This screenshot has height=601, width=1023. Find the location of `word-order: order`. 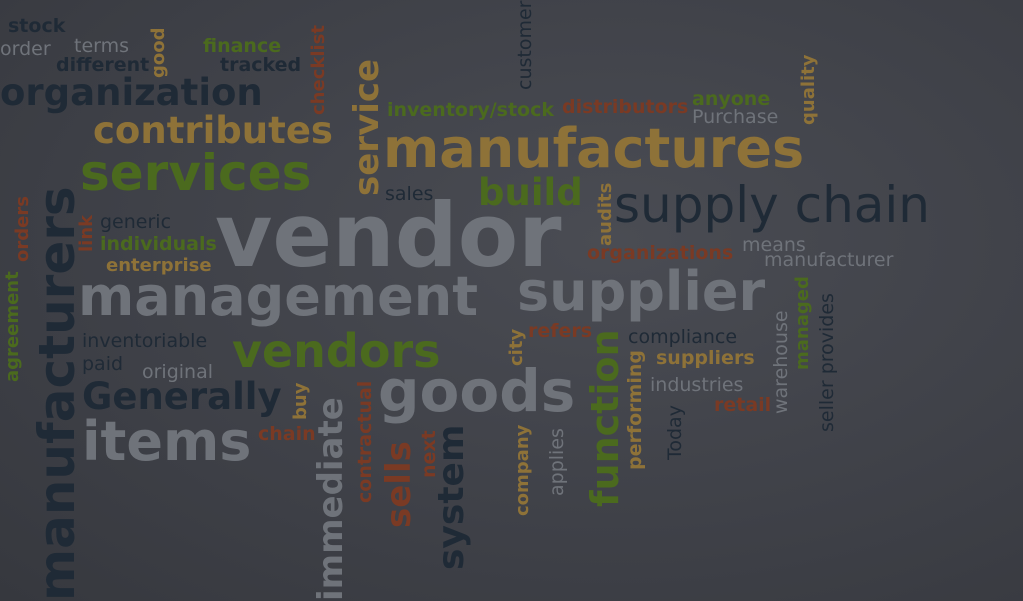

word-order: order is located at coordinates (25, 49).